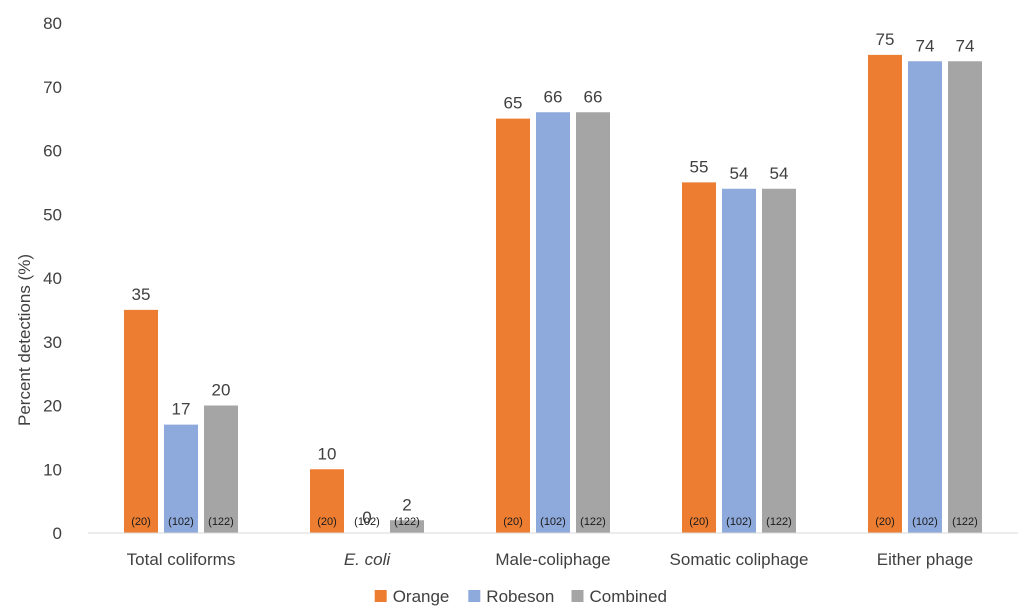 This screenshot has height=611, width=1025. What do you see at coordinates (52, 214) in the screenshot?
I see `y-tick-label: 50` at bounding box center [52, 214].